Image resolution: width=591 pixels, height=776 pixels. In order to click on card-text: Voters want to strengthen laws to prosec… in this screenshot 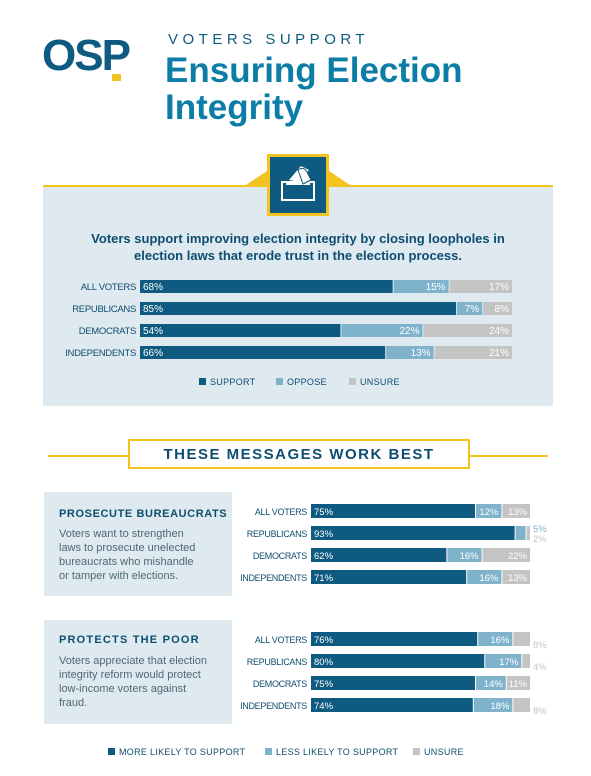, I will do `click(127, 555)`.